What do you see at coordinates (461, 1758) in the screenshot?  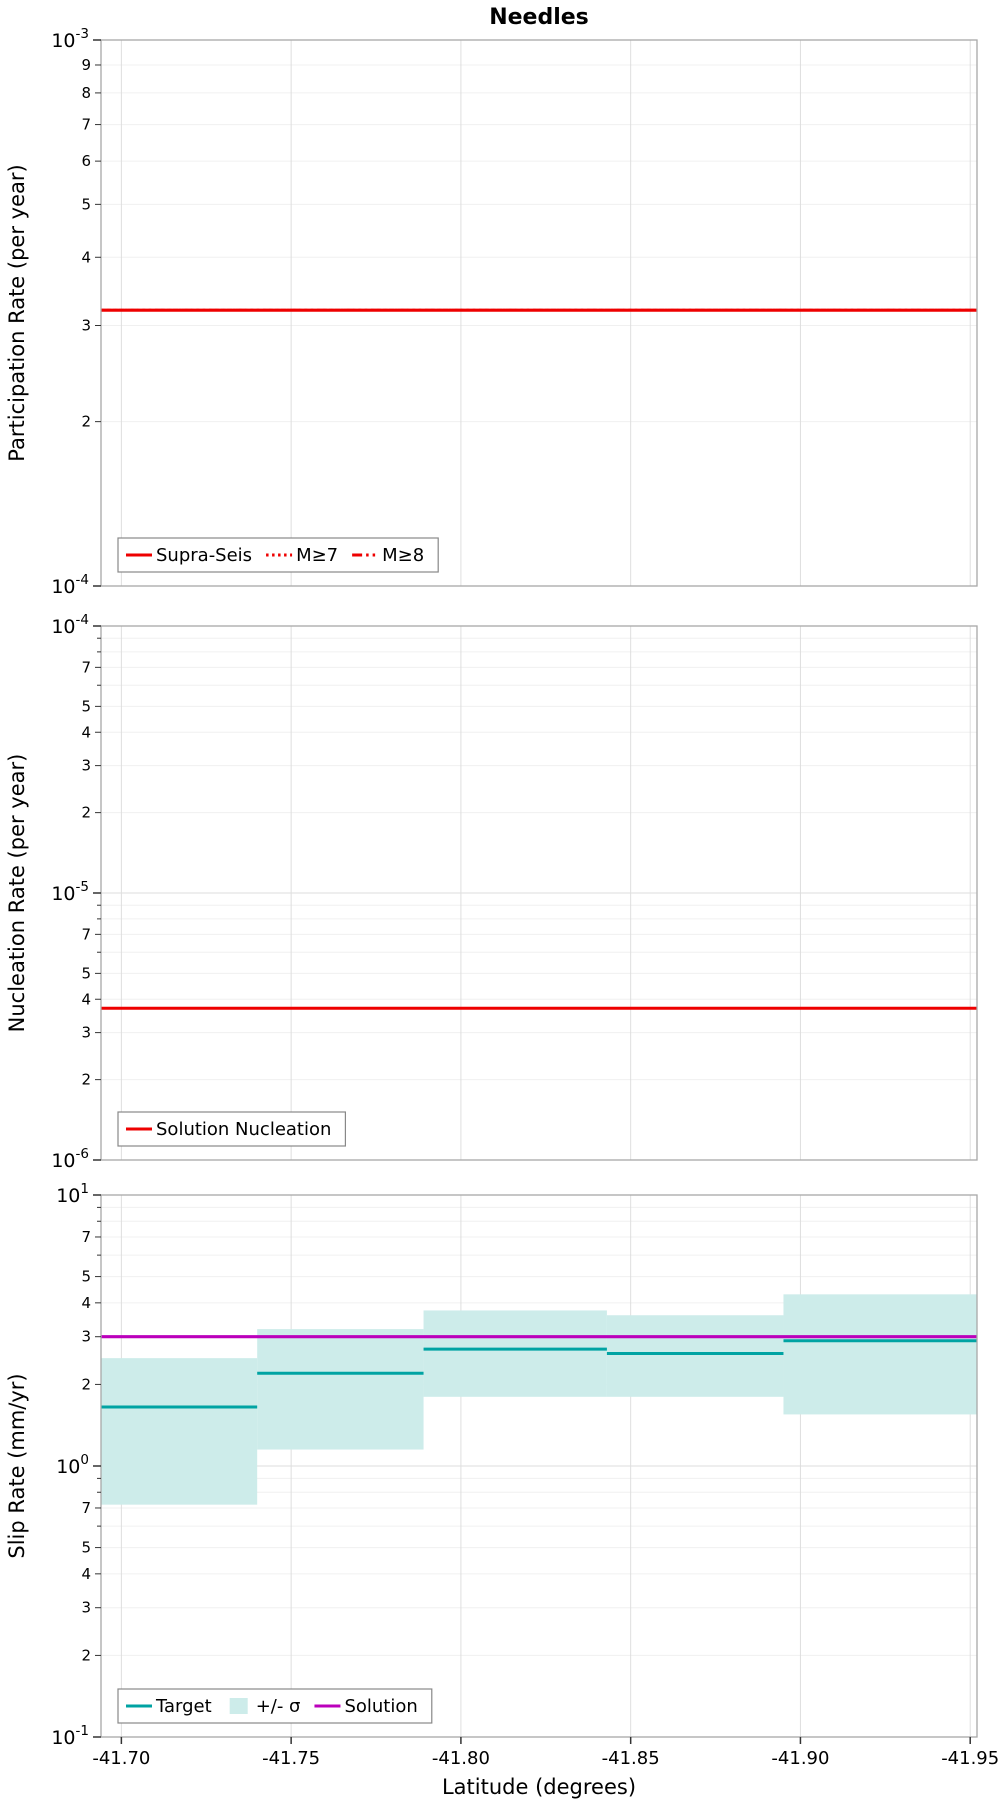 I see `x-tick-label: -41.80` at bounding box center [461, 1758].